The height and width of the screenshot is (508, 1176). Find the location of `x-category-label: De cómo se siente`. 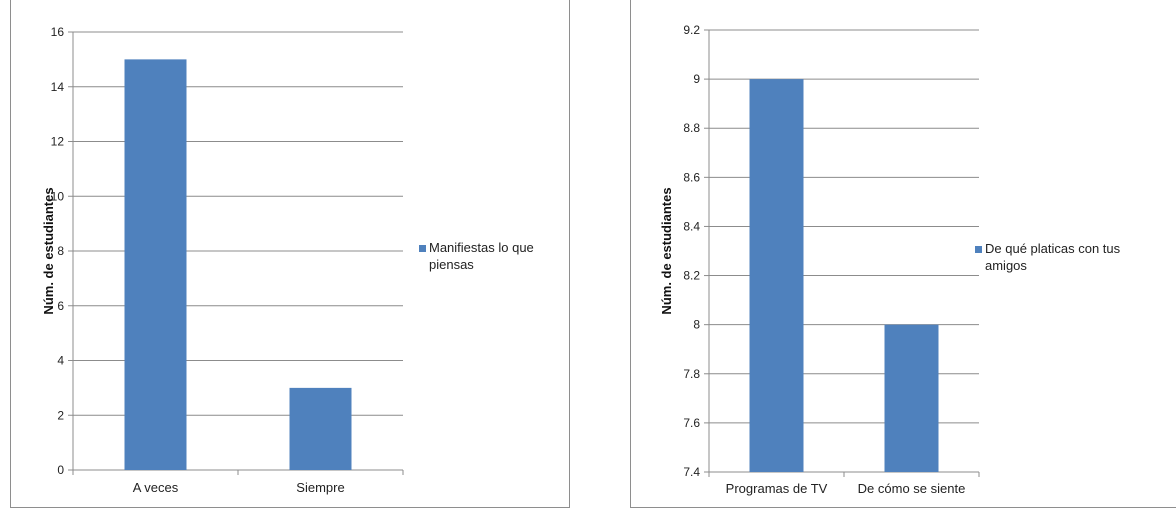

x-category-label: De cómo se siente is located at coordinates (912, 488).